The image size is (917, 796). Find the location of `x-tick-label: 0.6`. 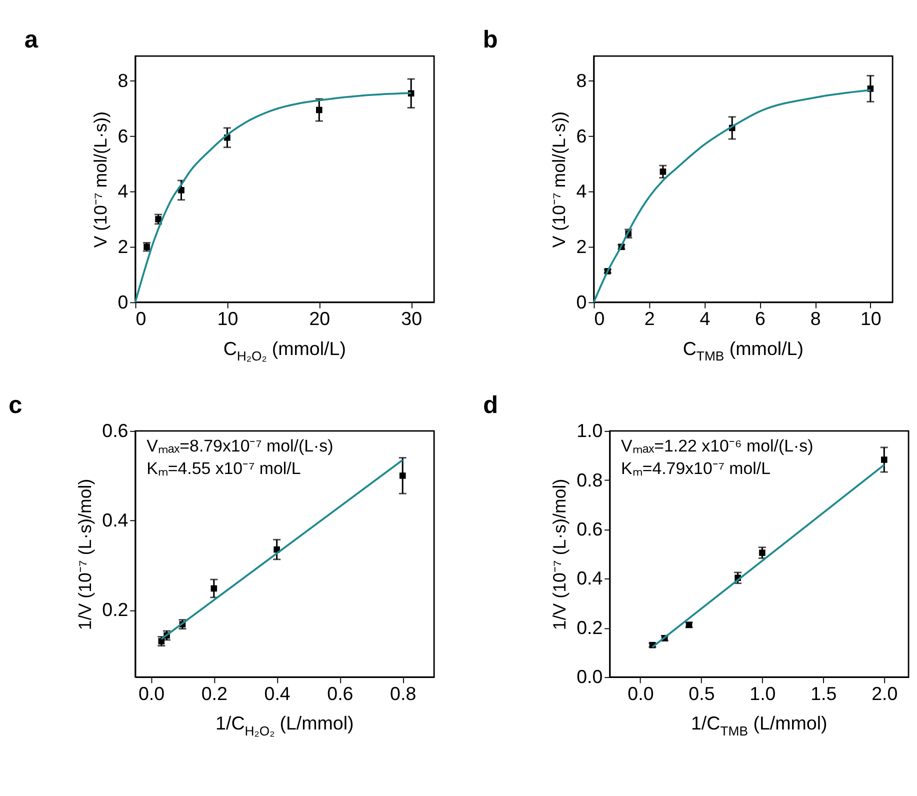

x-tick-label: 0.6 is located at coordinates (340, 693).